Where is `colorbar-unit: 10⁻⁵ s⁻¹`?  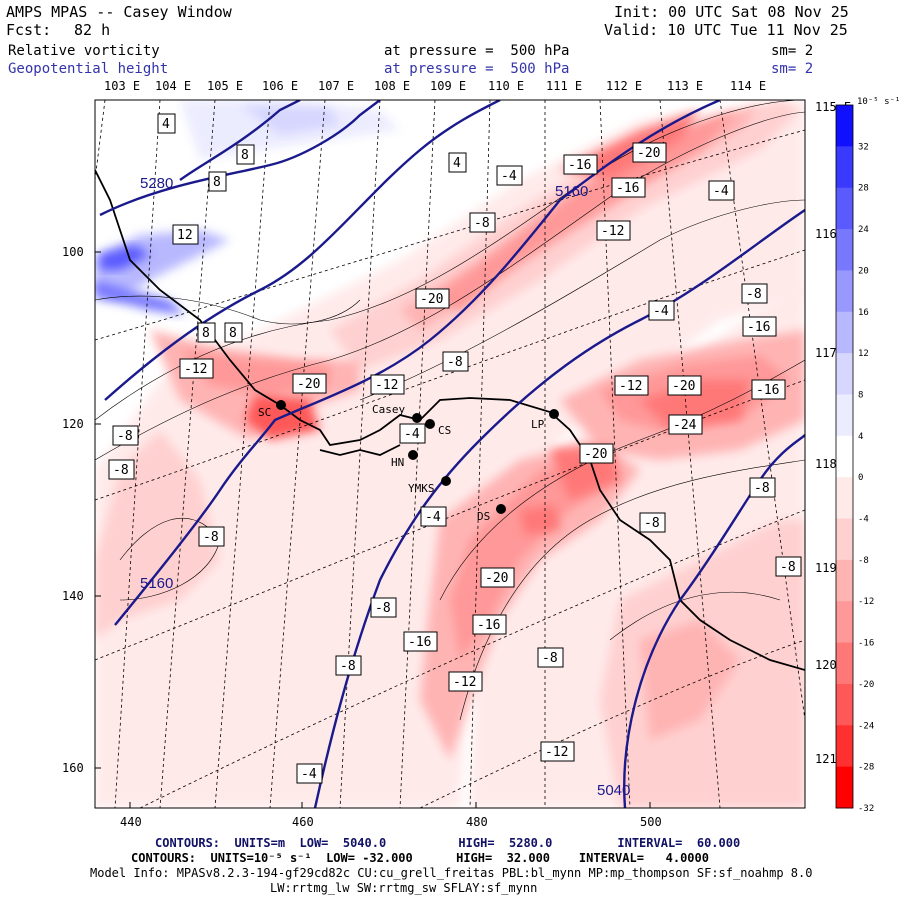 colorbar-unit: 10⁻⁵ s⁻¹ is located at coordinates (878, 102).